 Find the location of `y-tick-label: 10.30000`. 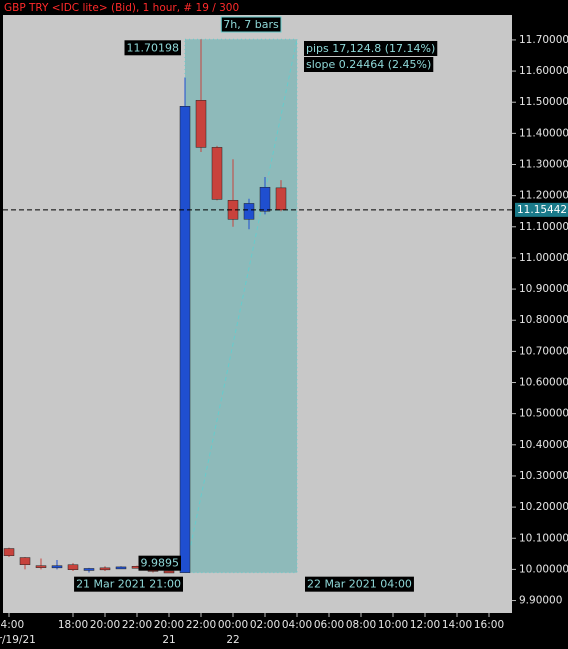

y-tick-label: 10.30000 is located at coordinates (543, 476).